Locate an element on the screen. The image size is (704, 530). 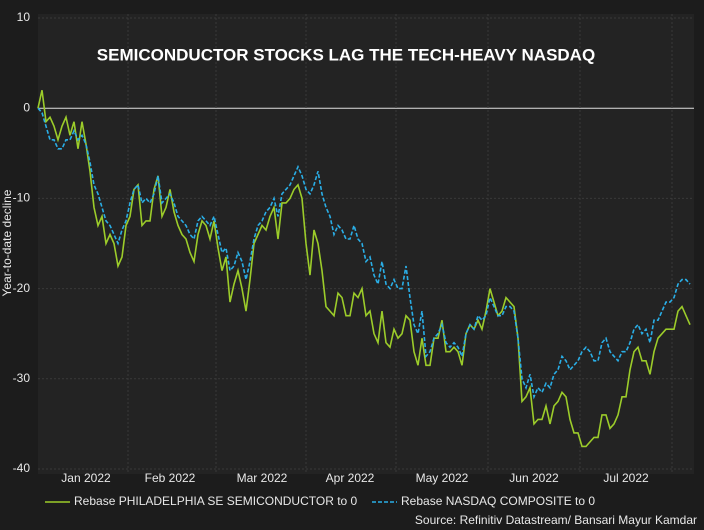
x-tick-label: Mar 2022 is located at coordinates (262, 478).